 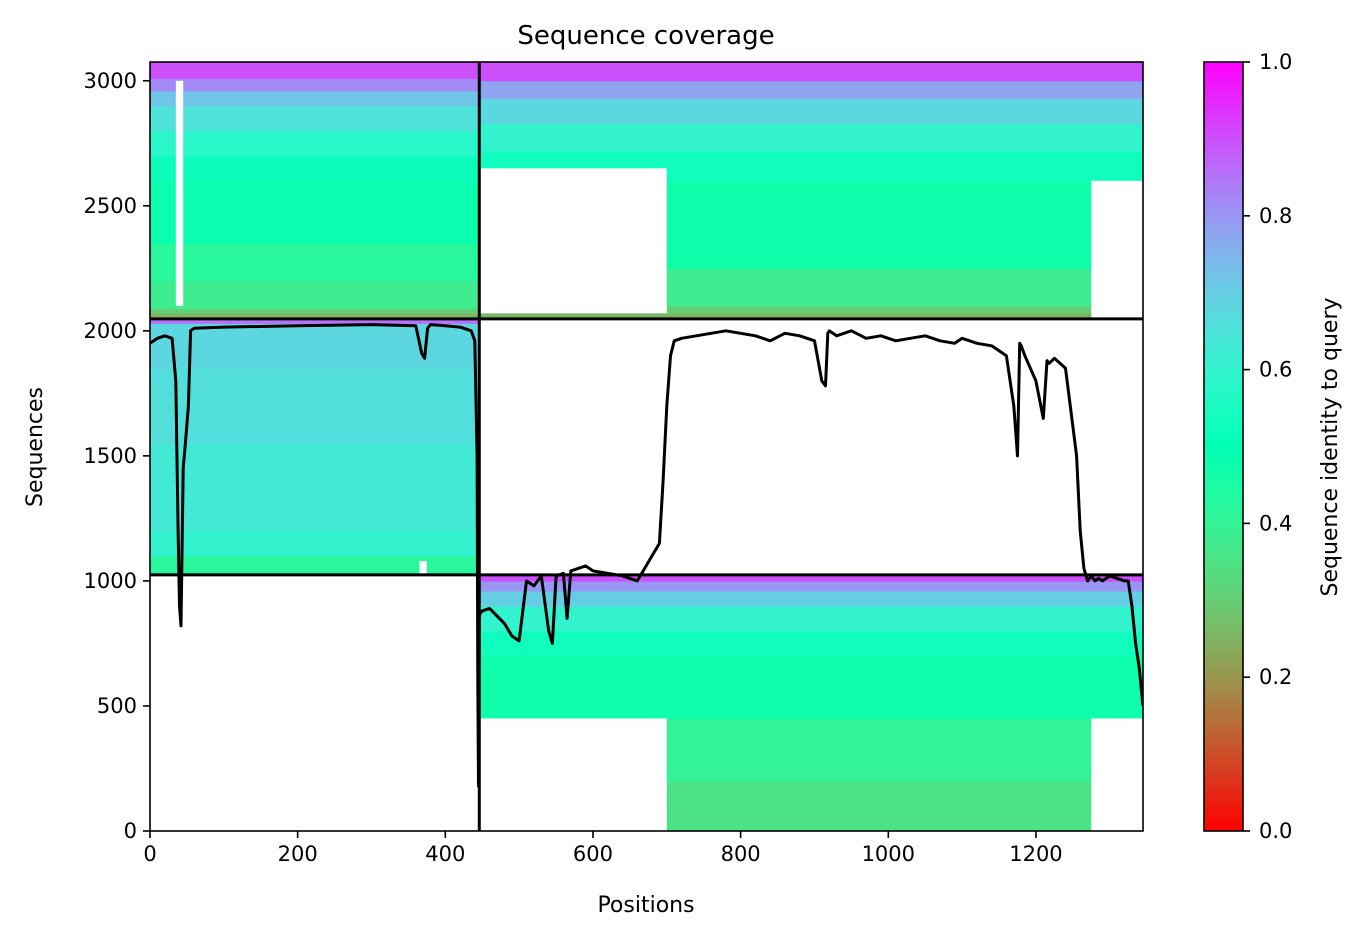 What do you see at coordinates (1275, 523) in the screenshot?
I see `colorbar-tick-label: 0.4` at bounding box center [1275, 523].